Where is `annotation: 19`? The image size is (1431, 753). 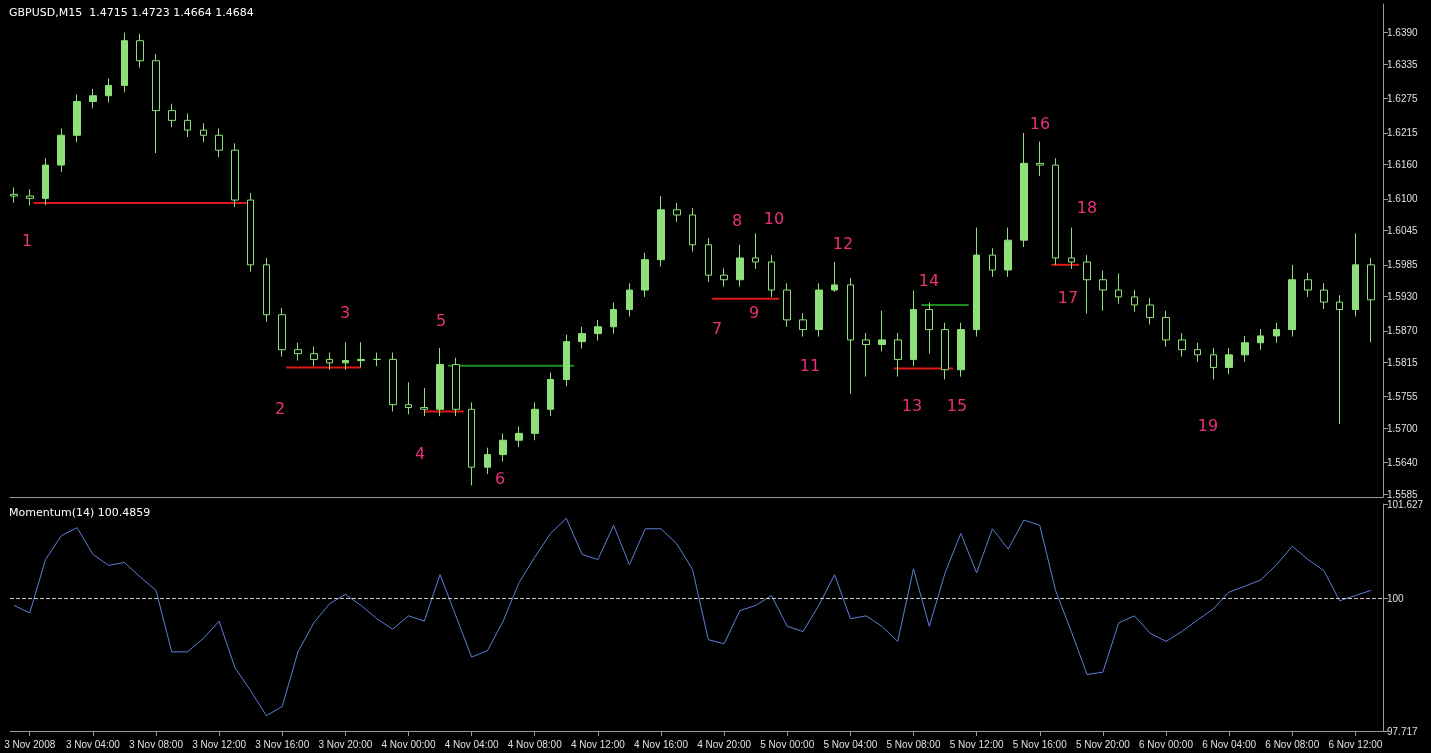
annotation: 19 is located at coordinates (1208, 425).